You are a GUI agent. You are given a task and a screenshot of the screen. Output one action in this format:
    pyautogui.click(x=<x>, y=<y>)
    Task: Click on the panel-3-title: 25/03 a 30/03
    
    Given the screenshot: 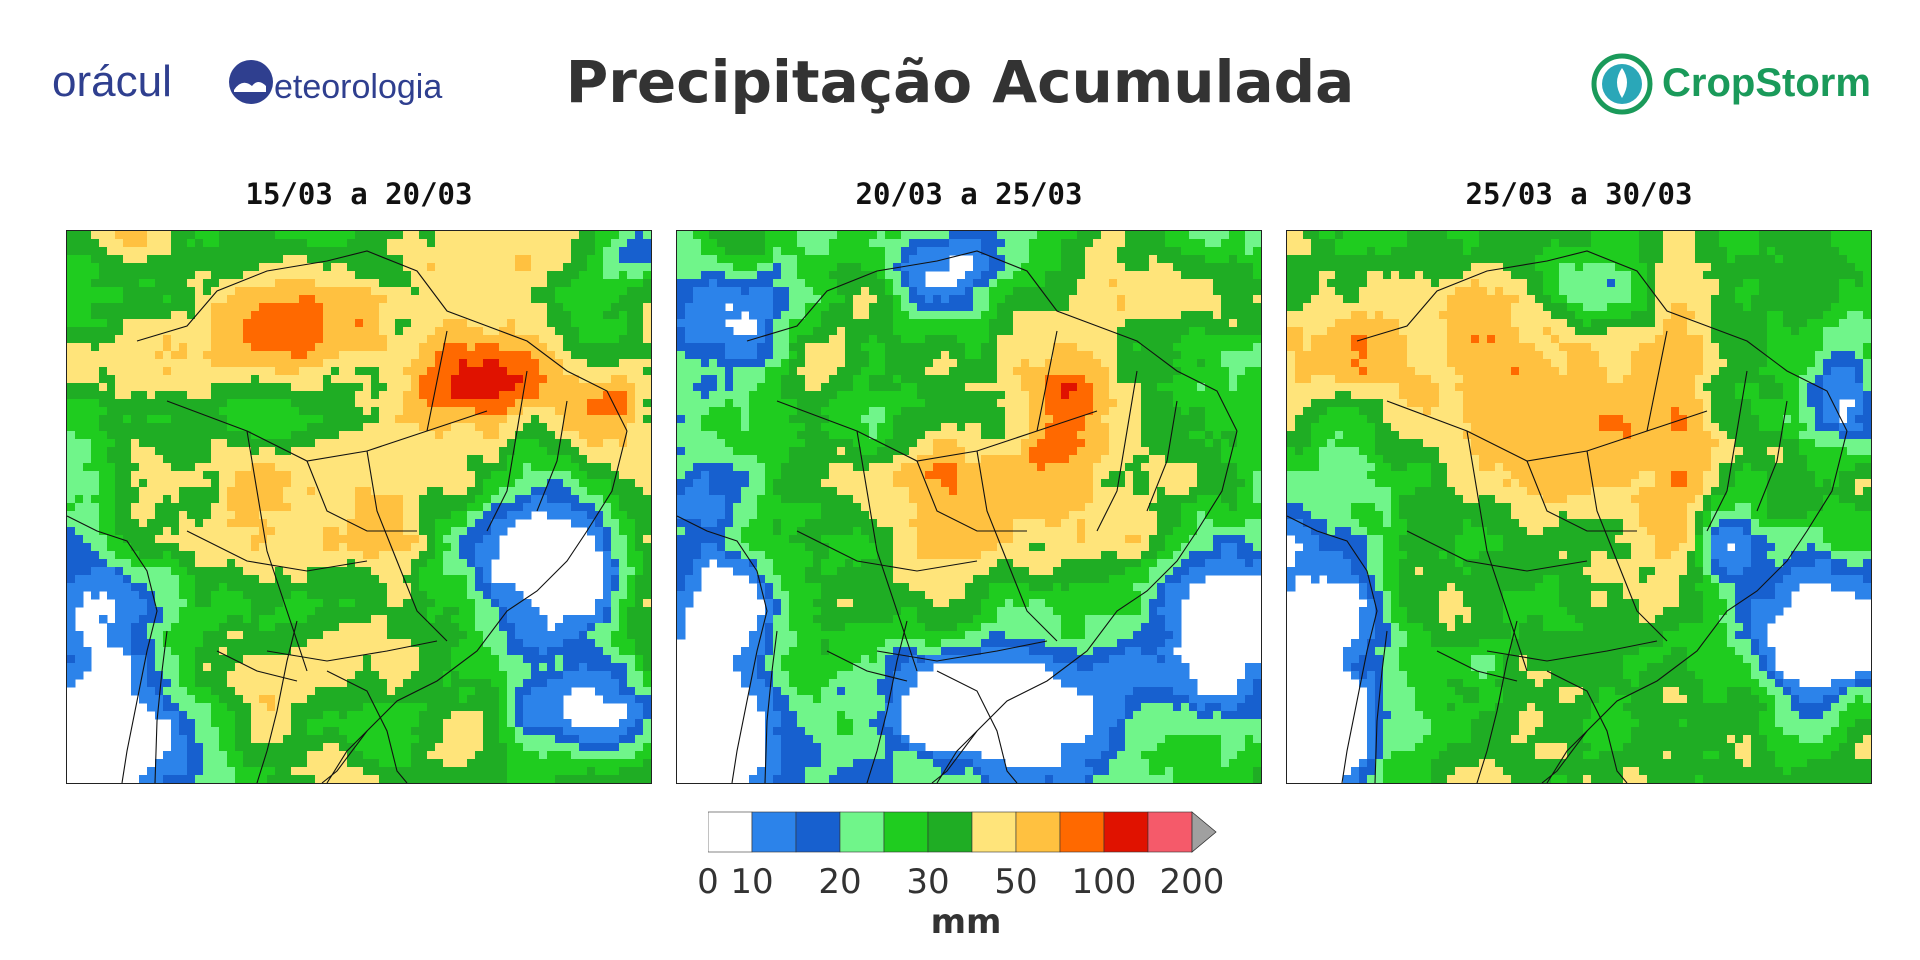 What is the action you would take?
    pyautogui.click(x=1579, y=194)
    